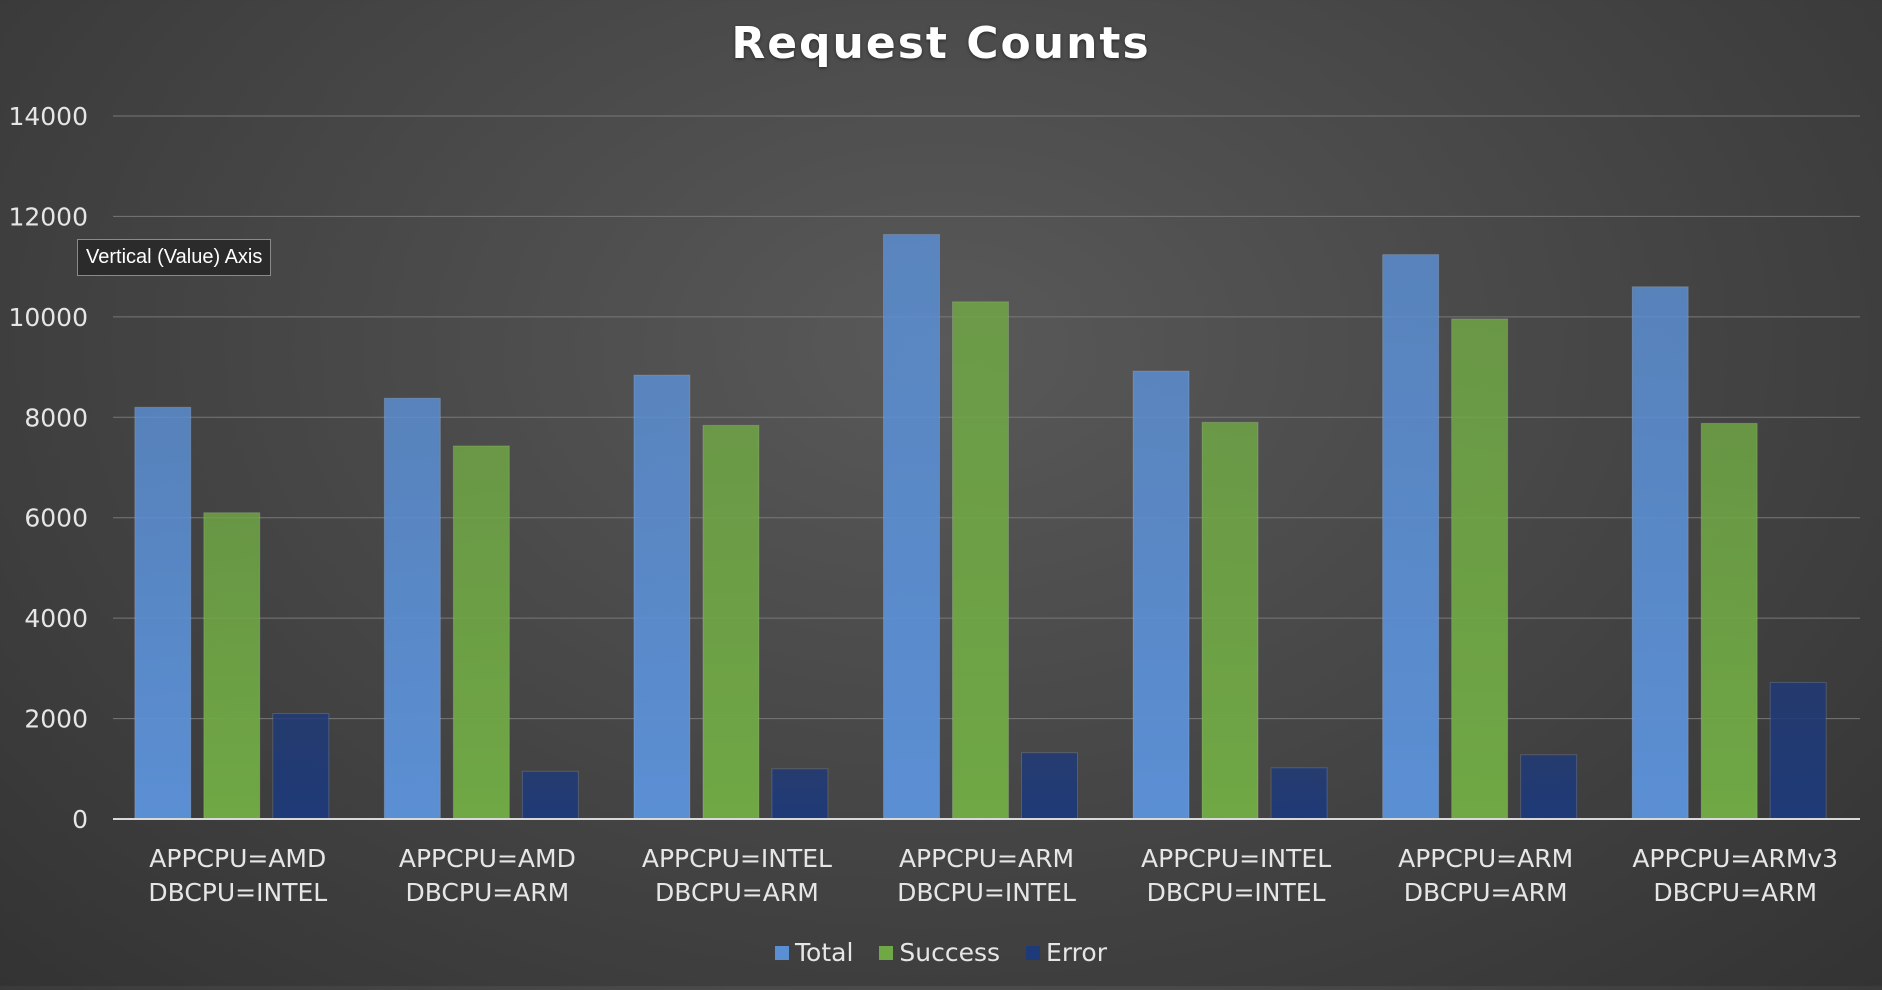 The image size is (1882, 990). What do you see at coordinates (56, 417) in the screenshot?
I see `y-tick-label: 8000` at bounding box center [56, 417].